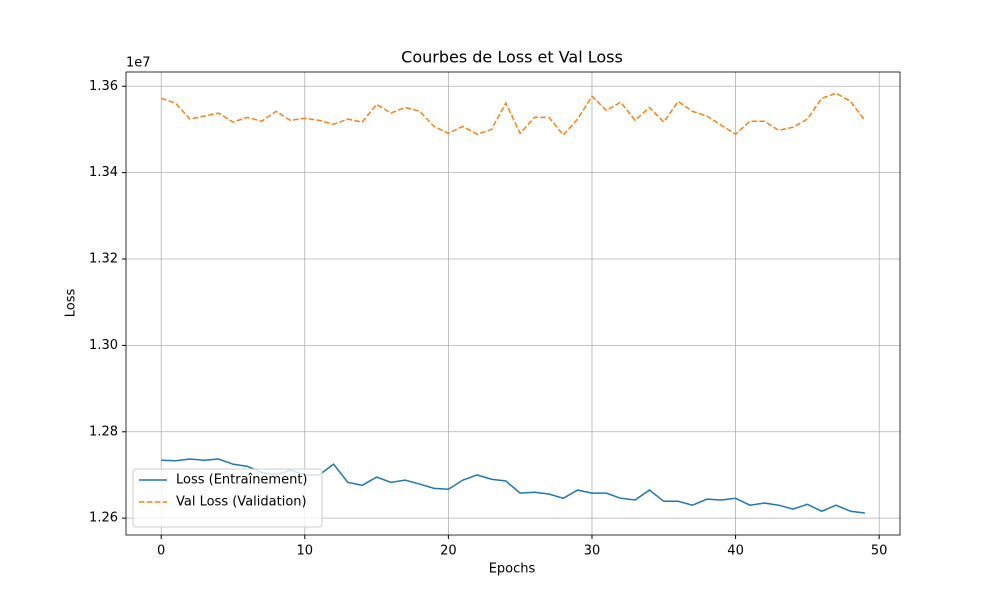  Describe the element at coordinates (305, 551) in the screenshot. I see `x-tick-label: 10` at that location.